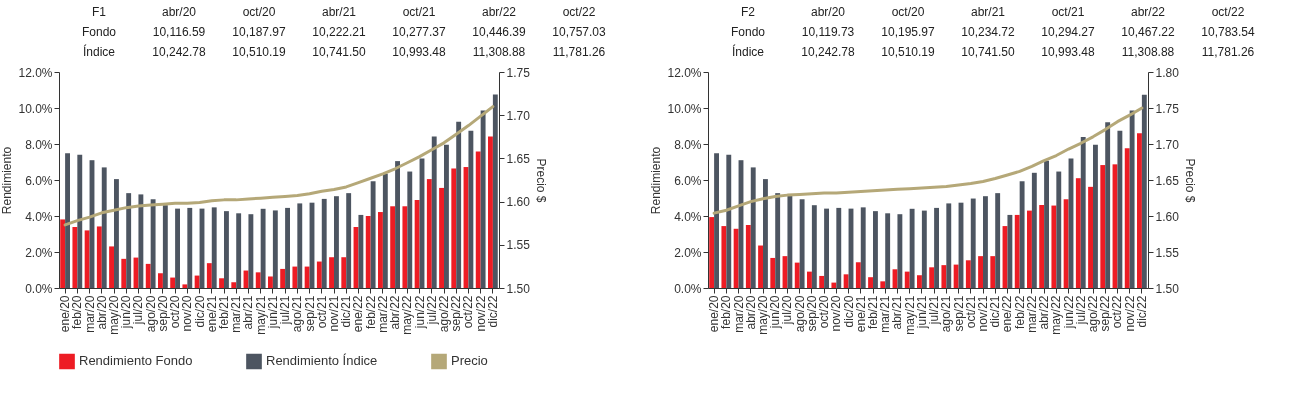 Image resolution: width=1308 pixels, height=402 pixels. Describe the element at coordinates (1167, 180) in the screenshot. I see `y2-tick-label: 1.65` at that location.